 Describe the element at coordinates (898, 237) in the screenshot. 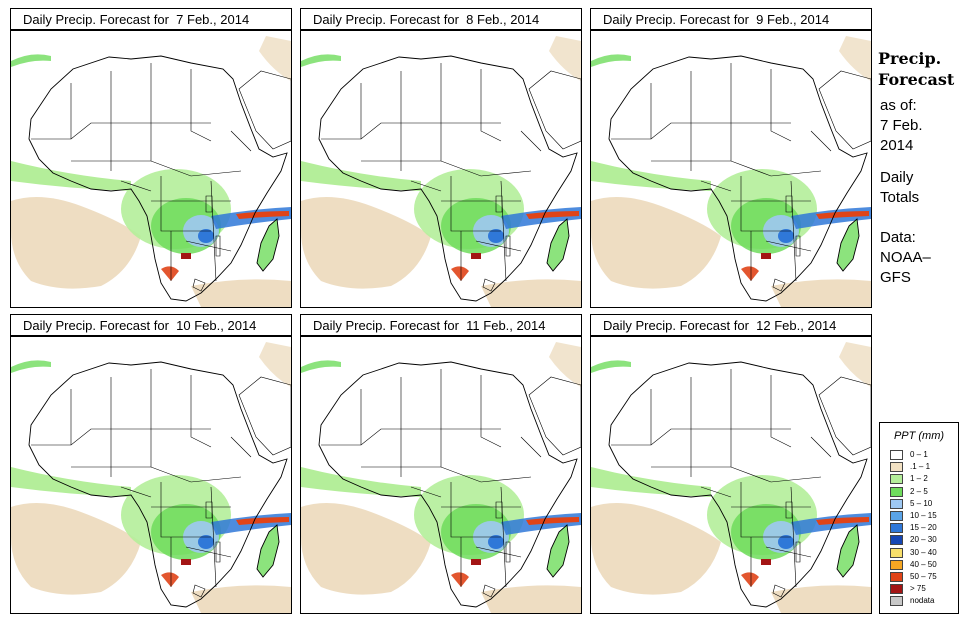

I see `data-label: Data:` at that location.